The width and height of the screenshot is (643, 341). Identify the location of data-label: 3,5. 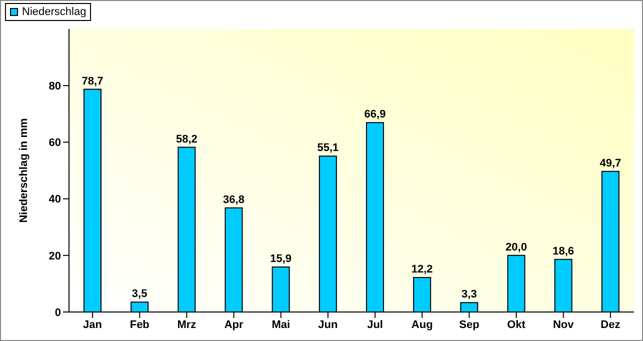
(140, 294).